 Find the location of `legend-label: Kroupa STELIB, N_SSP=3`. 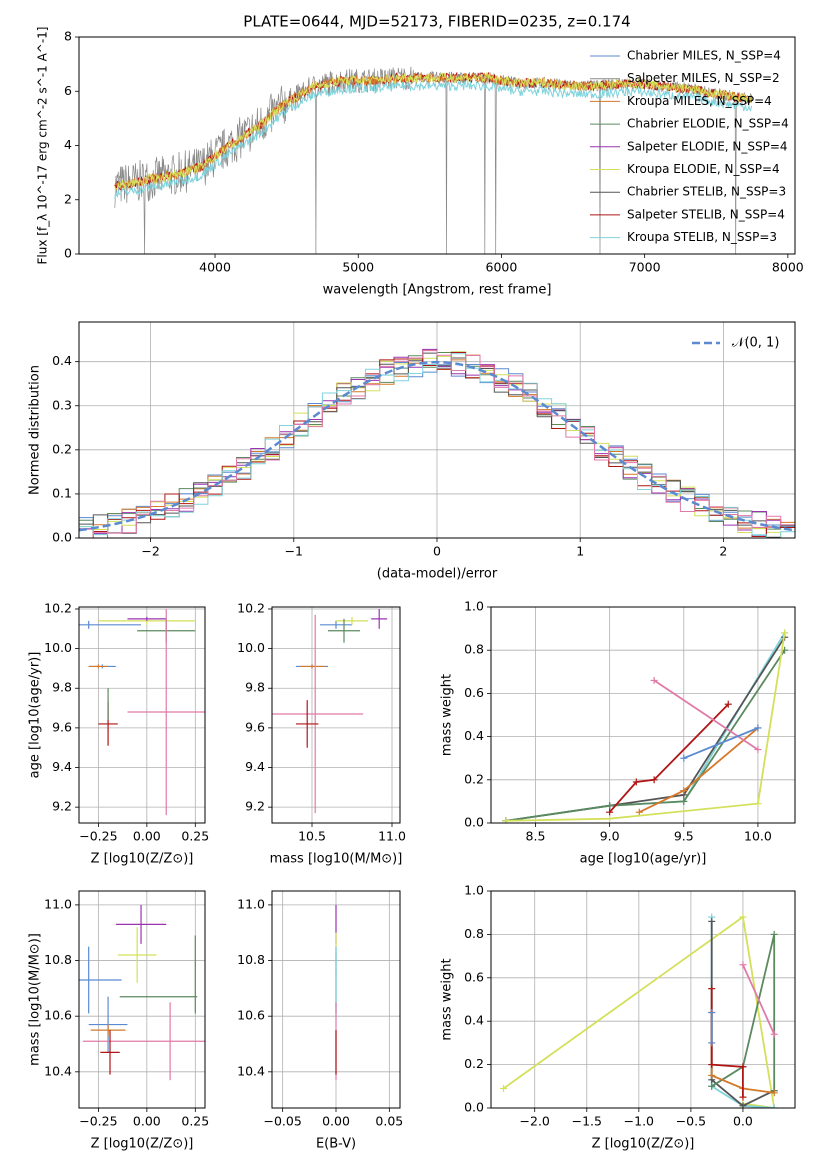

legend-label: Kroupa STELIB, N_SSP=3 is located at coordinates (702, 237).